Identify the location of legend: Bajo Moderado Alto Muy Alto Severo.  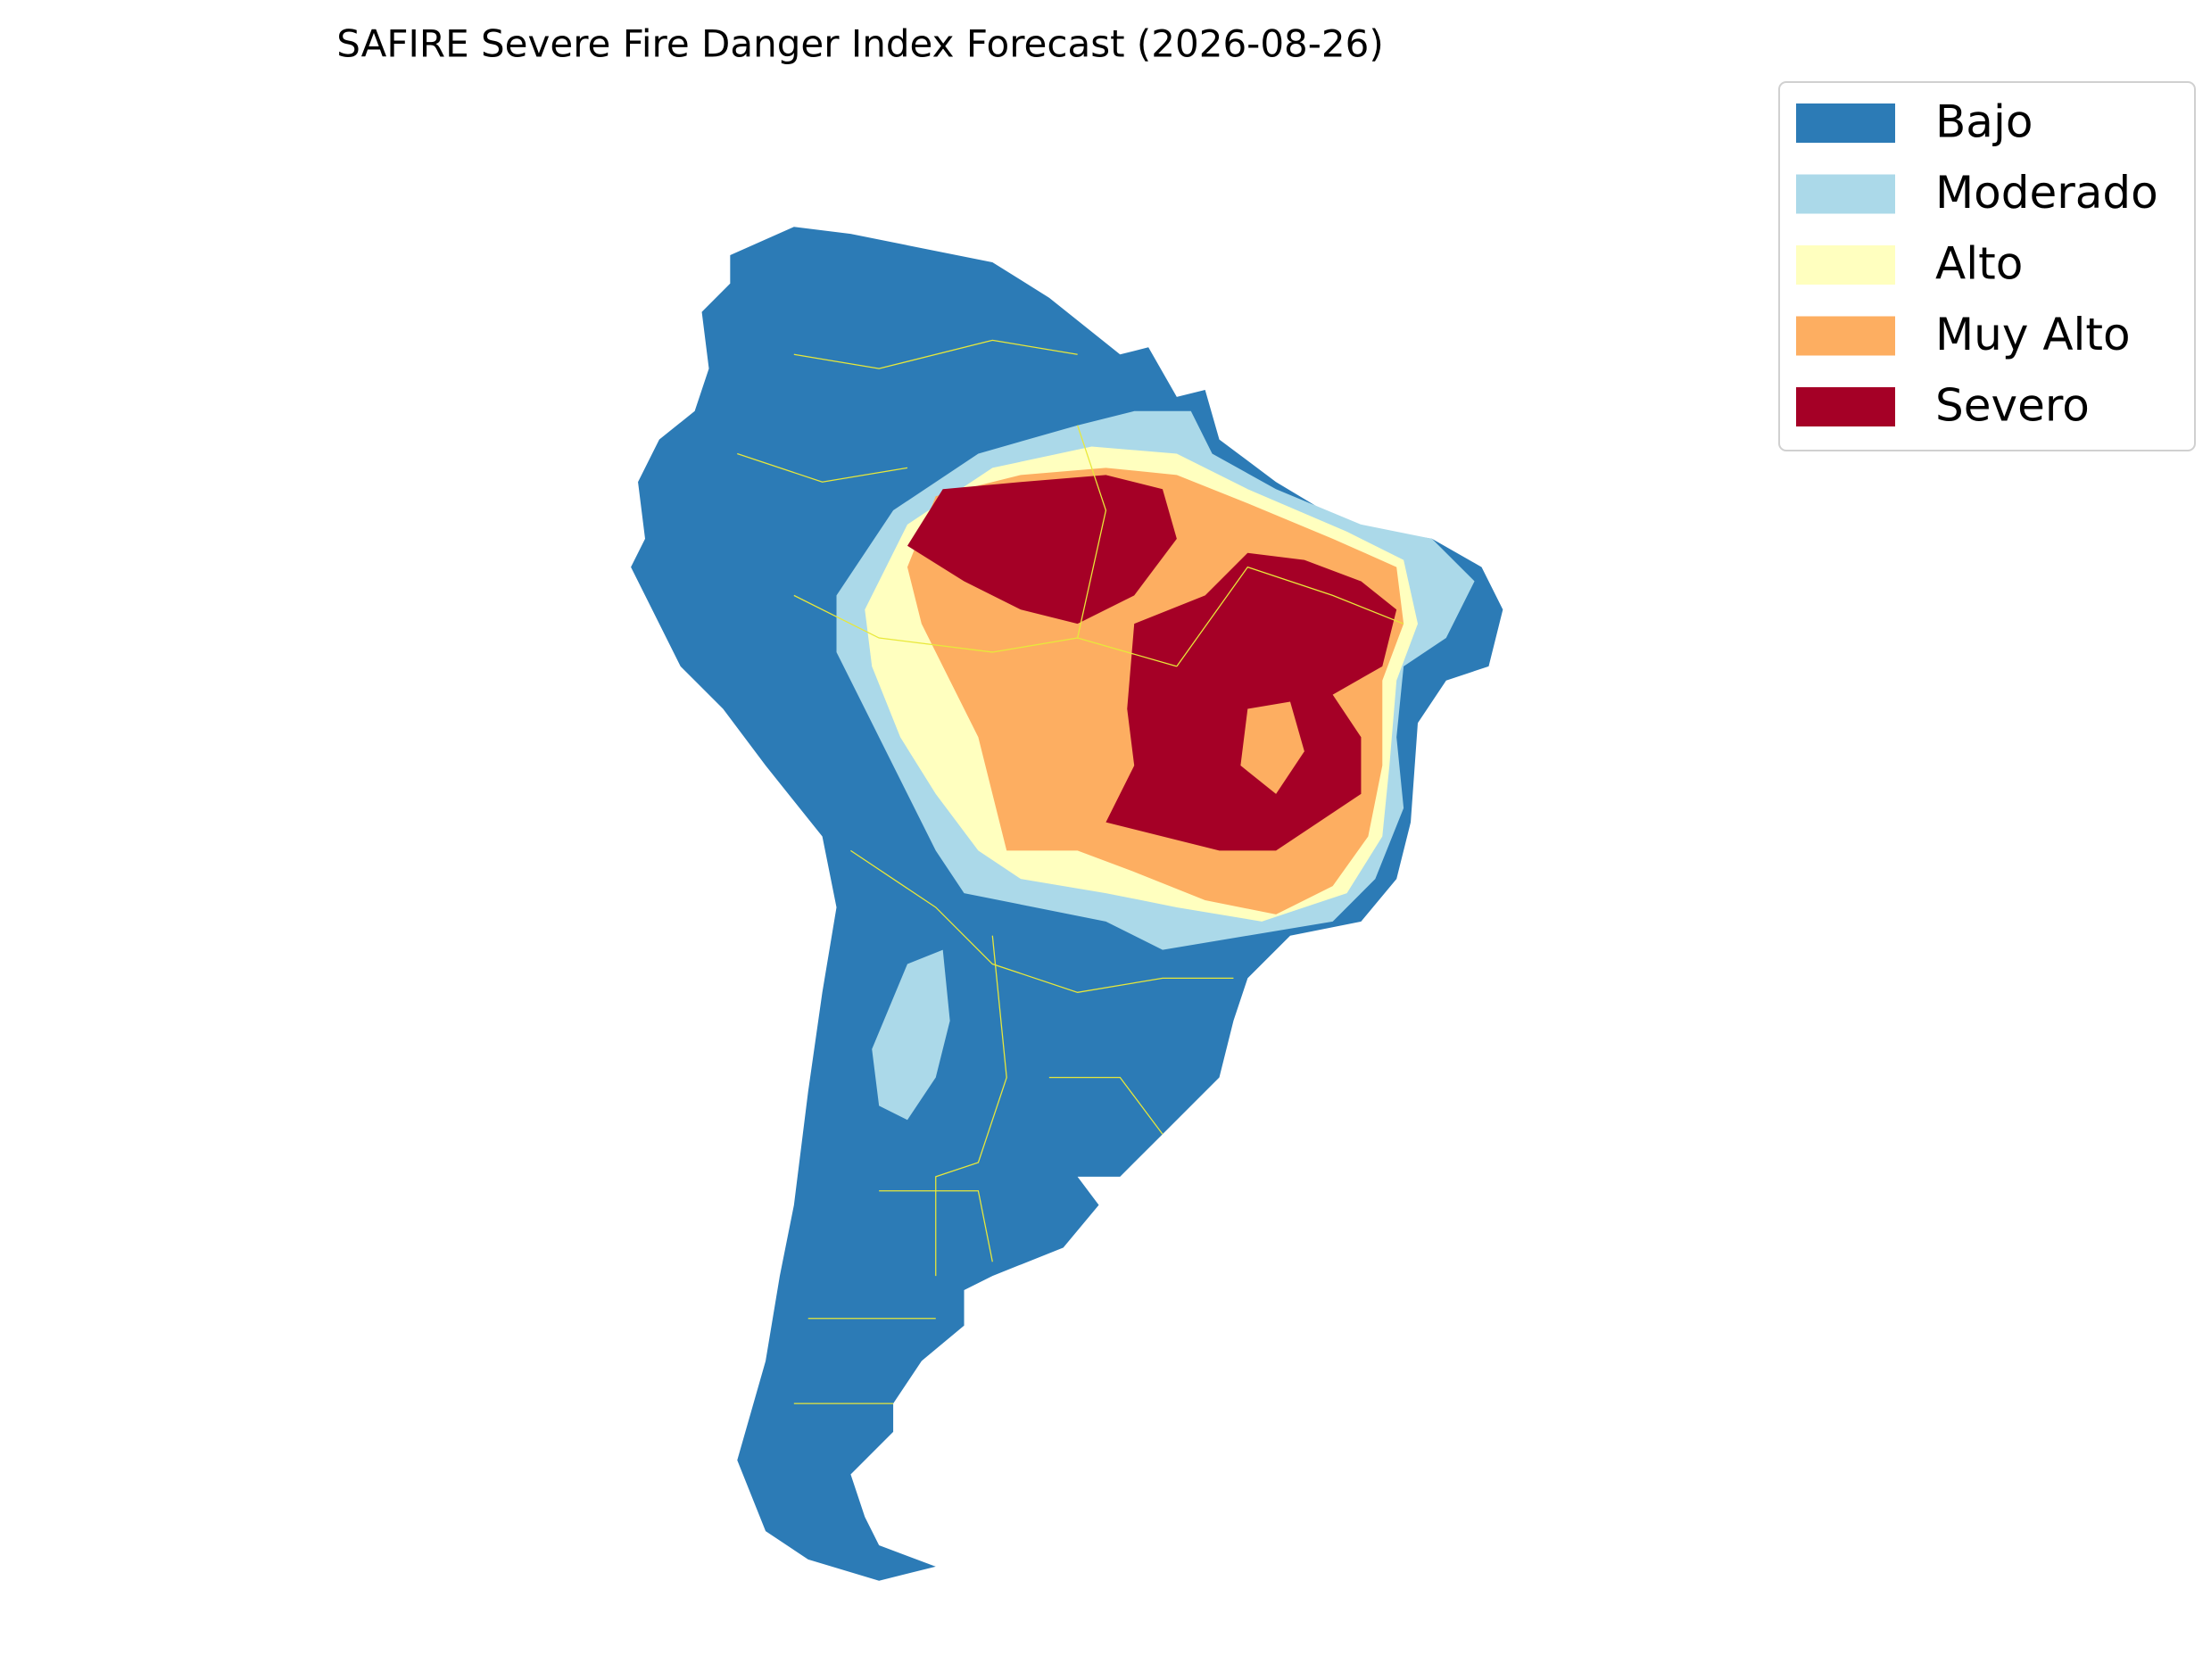
(1977, 264).